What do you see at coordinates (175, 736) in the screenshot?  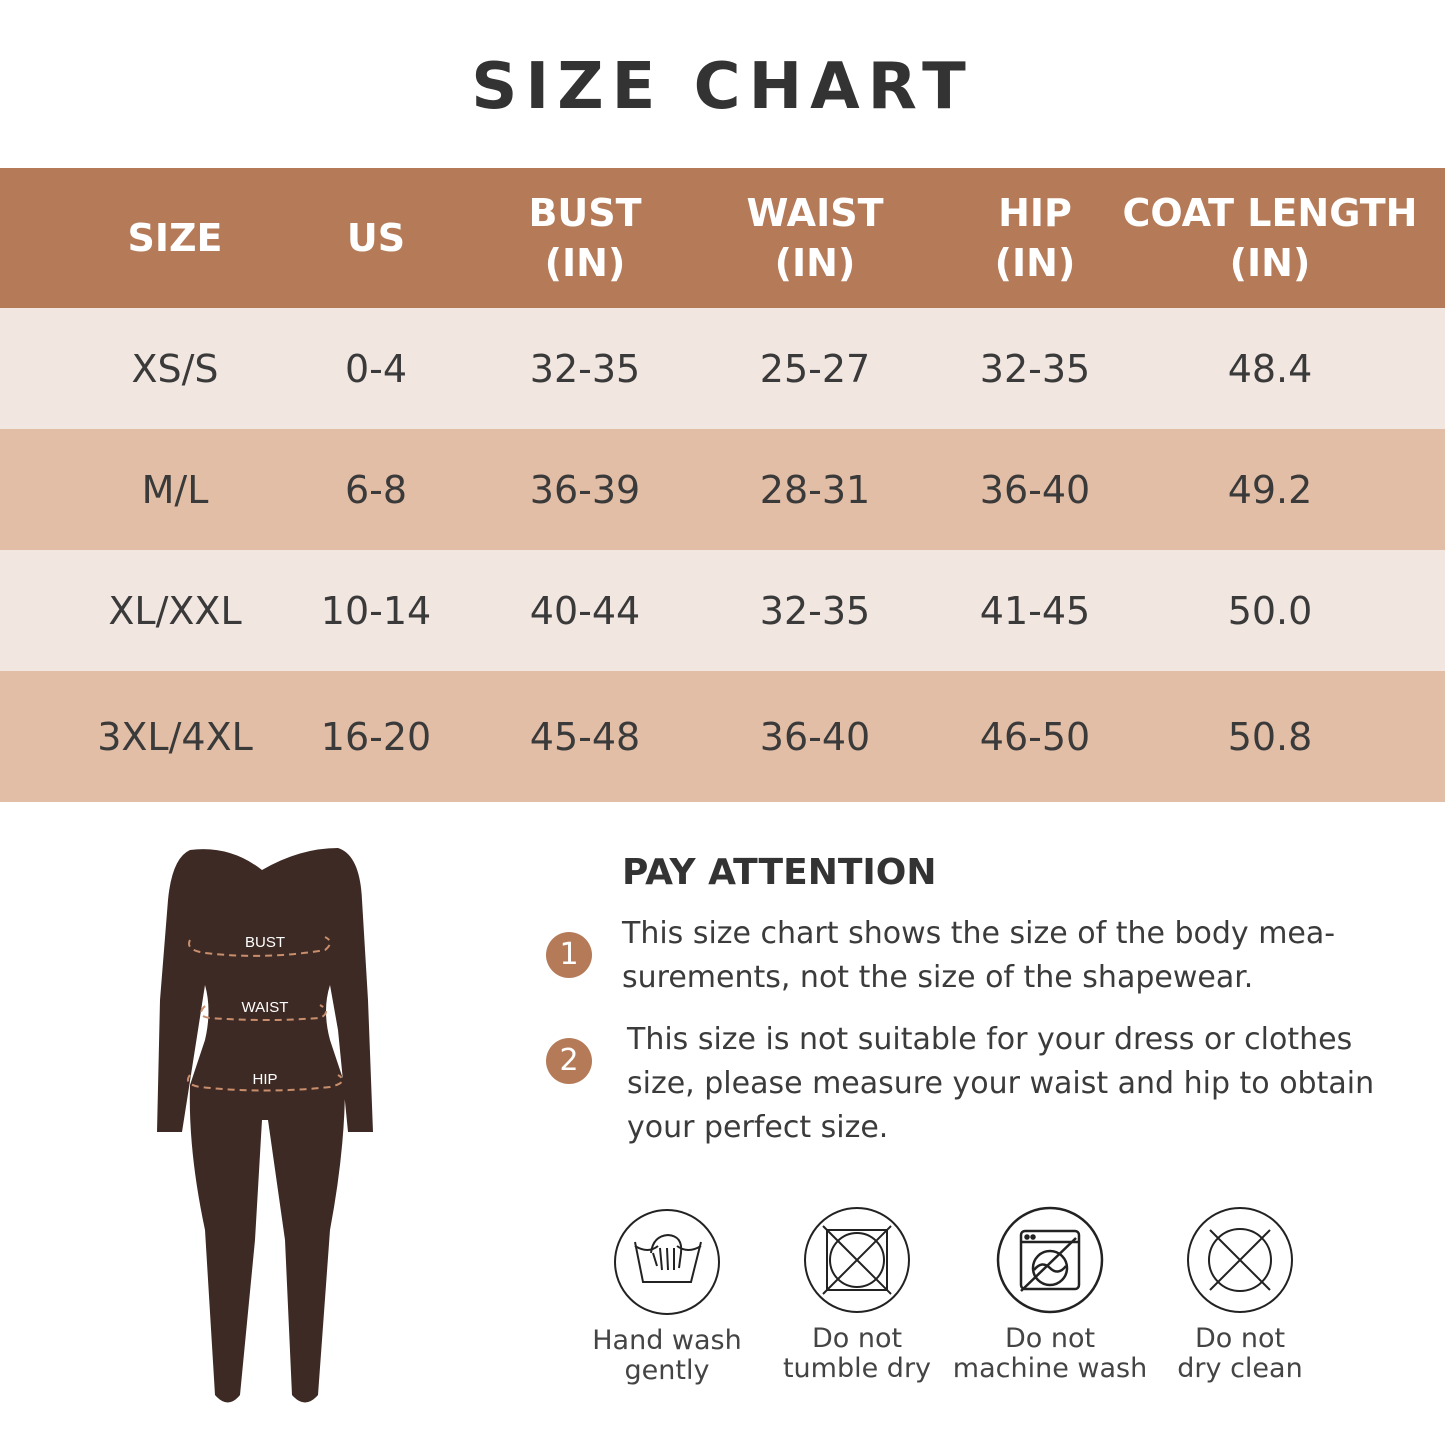 I see `table-cell: 3XL/4XL` at bounding box center [175, 736].